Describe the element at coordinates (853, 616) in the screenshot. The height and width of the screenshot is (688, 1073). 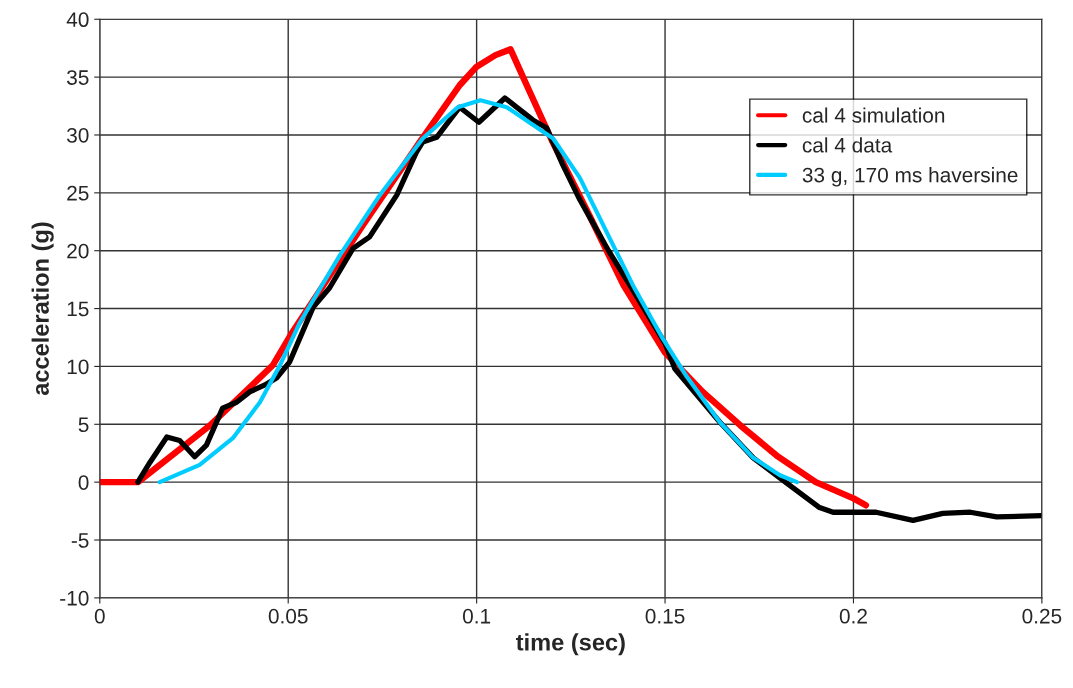
I see `x-tick-label: 0.2` at that location.